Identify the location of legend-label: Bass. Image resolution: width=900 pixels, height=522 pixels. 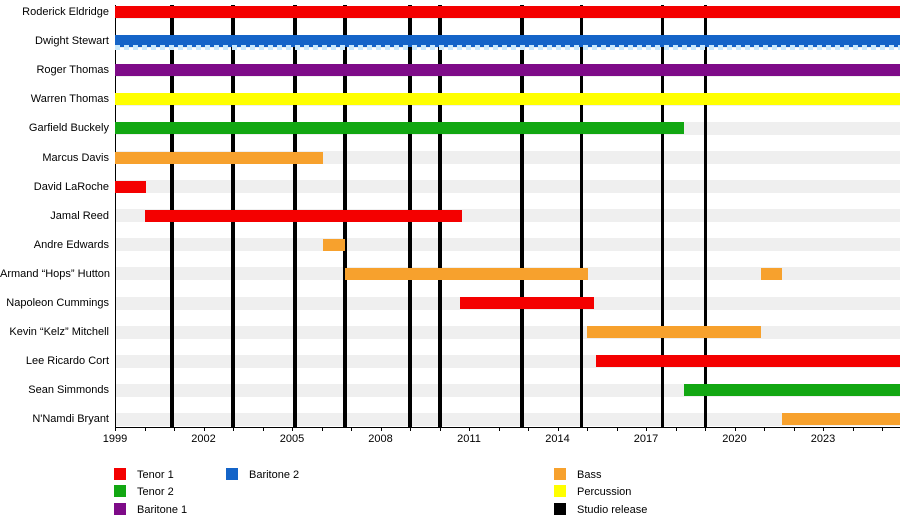
(589, 475).